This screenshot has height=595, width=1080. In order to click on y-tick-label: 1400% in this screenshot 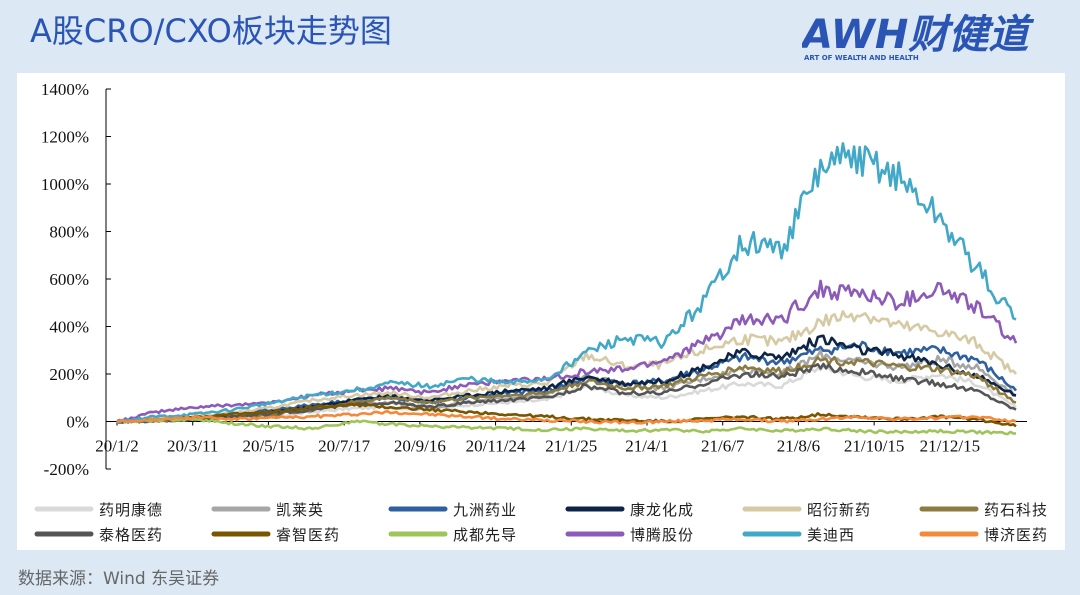, I will do `click(65, 89)`.